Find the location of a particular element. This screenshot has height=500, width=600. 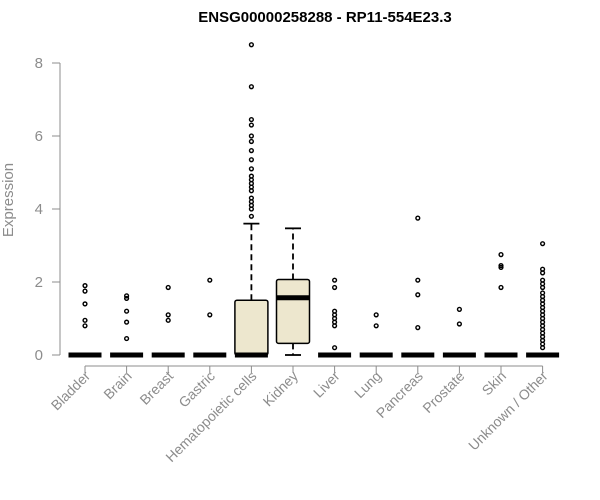

x-tick-label-5: Kidney is located at coordinates (281, 389).